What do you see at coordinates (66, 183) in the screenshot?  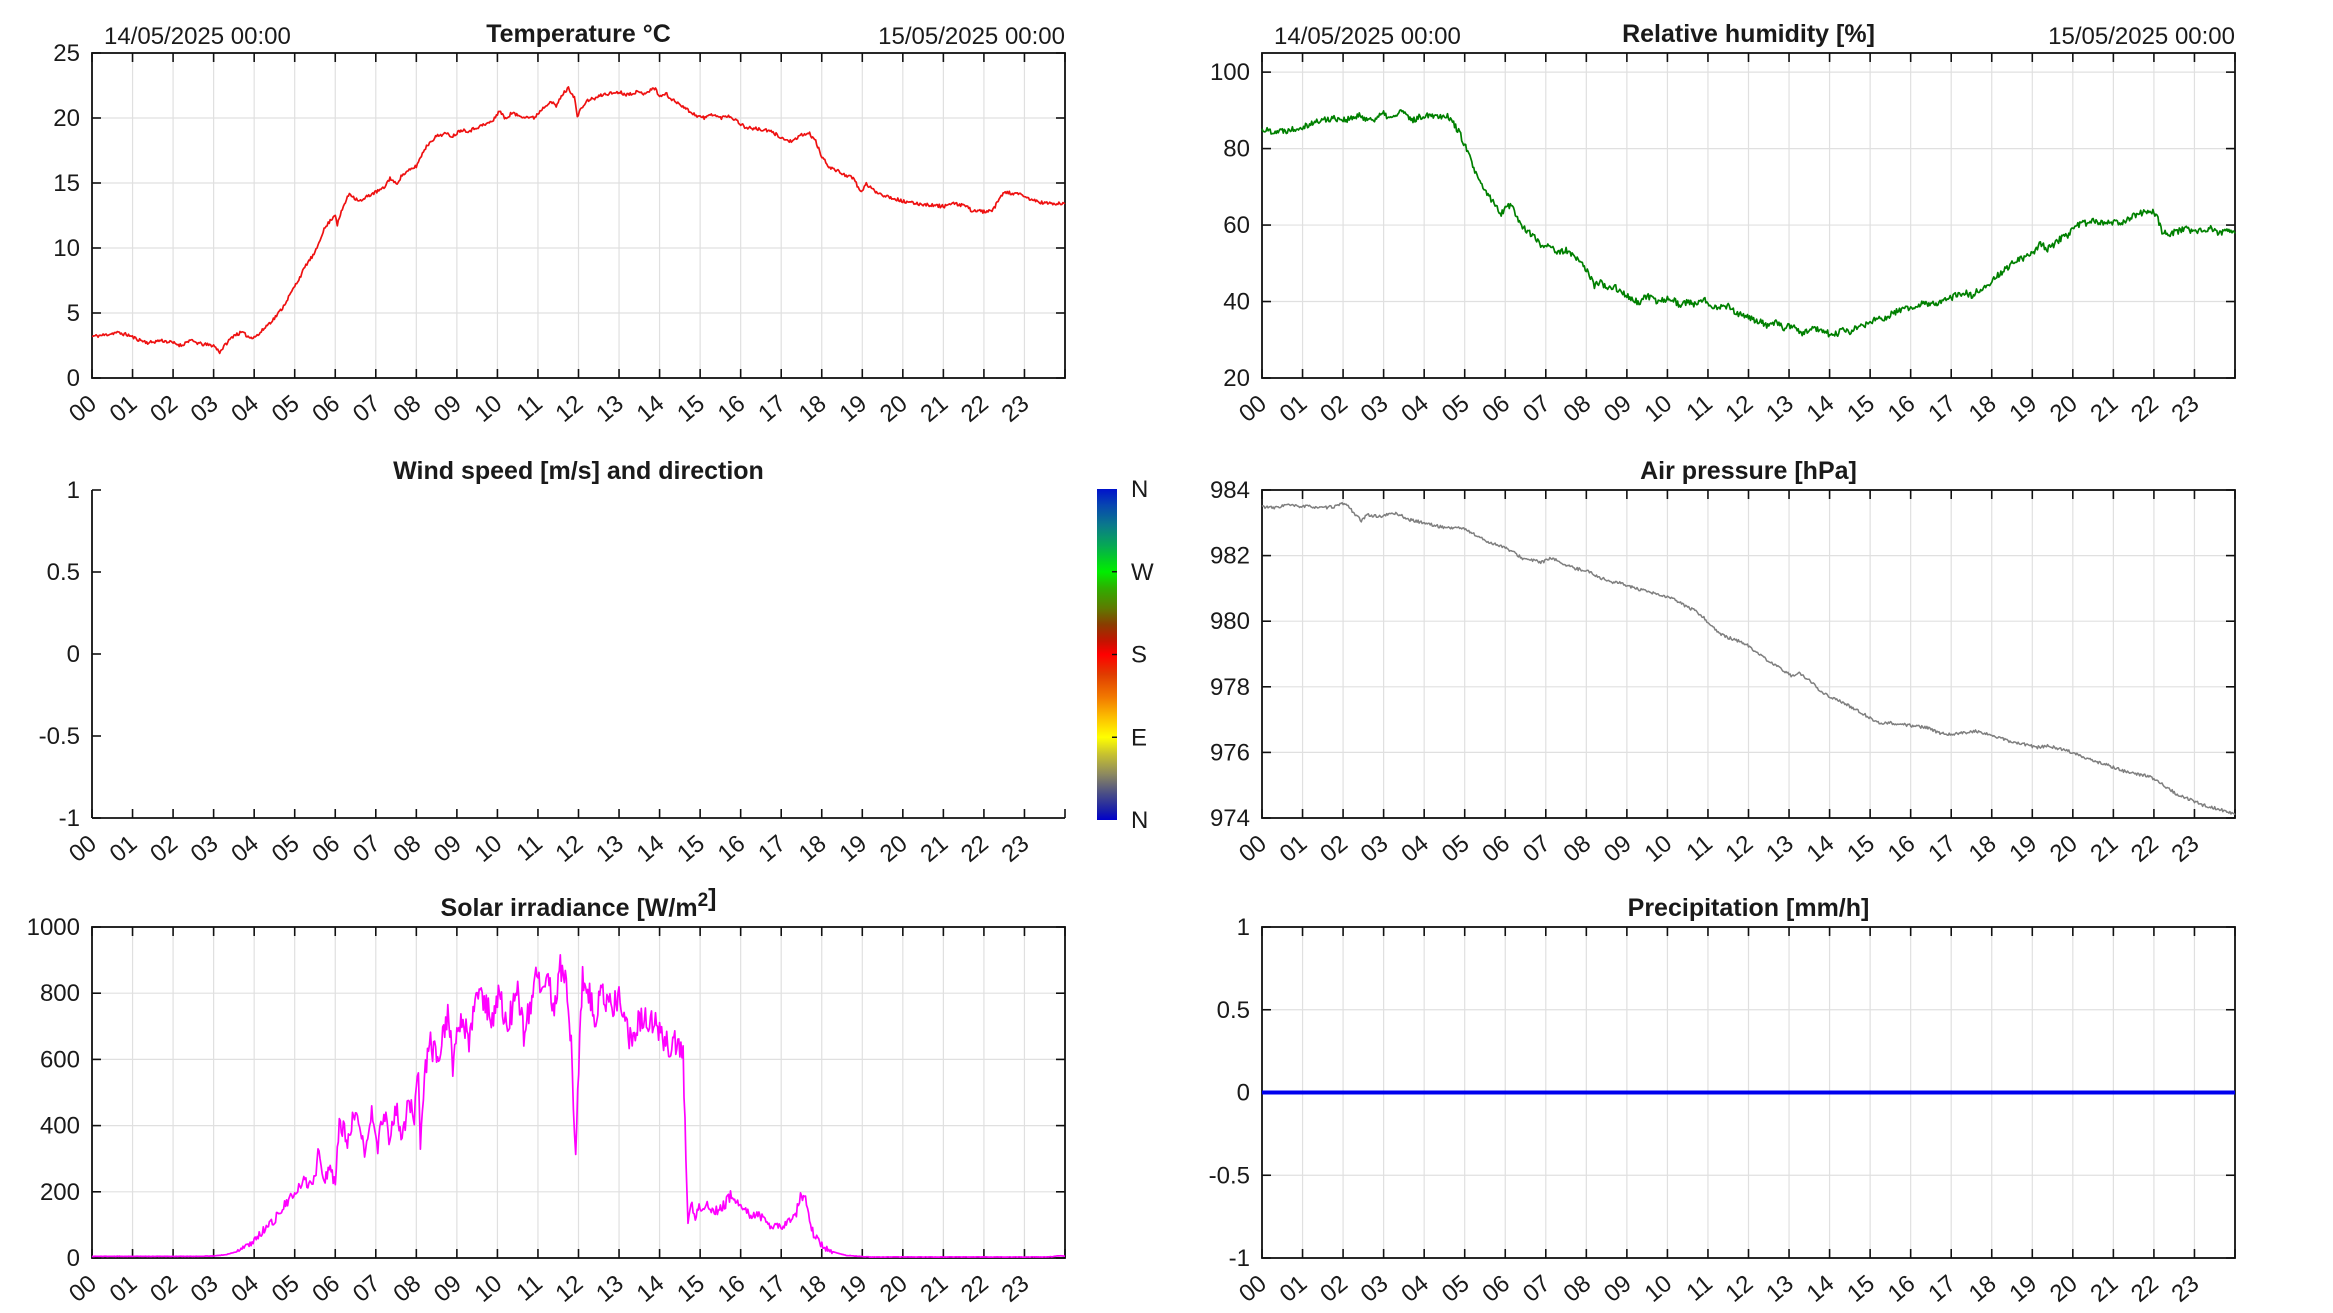 I see `y-tick-label: 15` at bounding box center [66, 183].